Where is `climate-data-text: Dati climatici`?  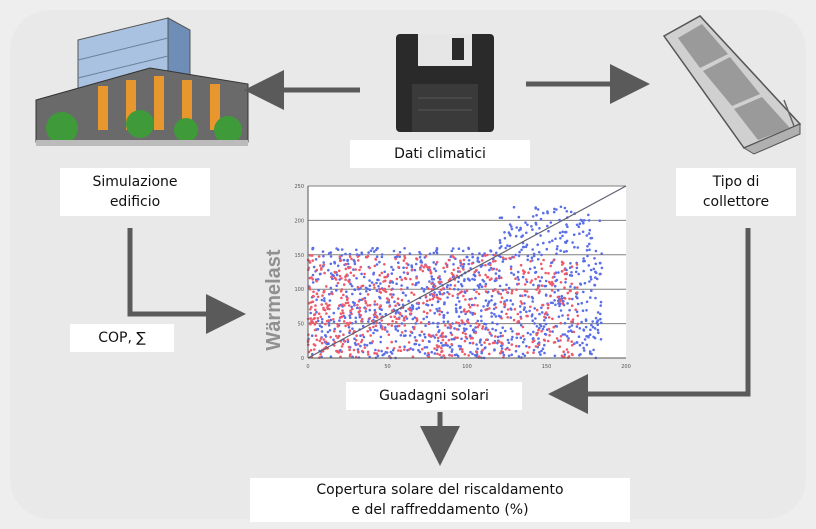 climate-data-text: Dati climatici is located at coordinates (440, 154).